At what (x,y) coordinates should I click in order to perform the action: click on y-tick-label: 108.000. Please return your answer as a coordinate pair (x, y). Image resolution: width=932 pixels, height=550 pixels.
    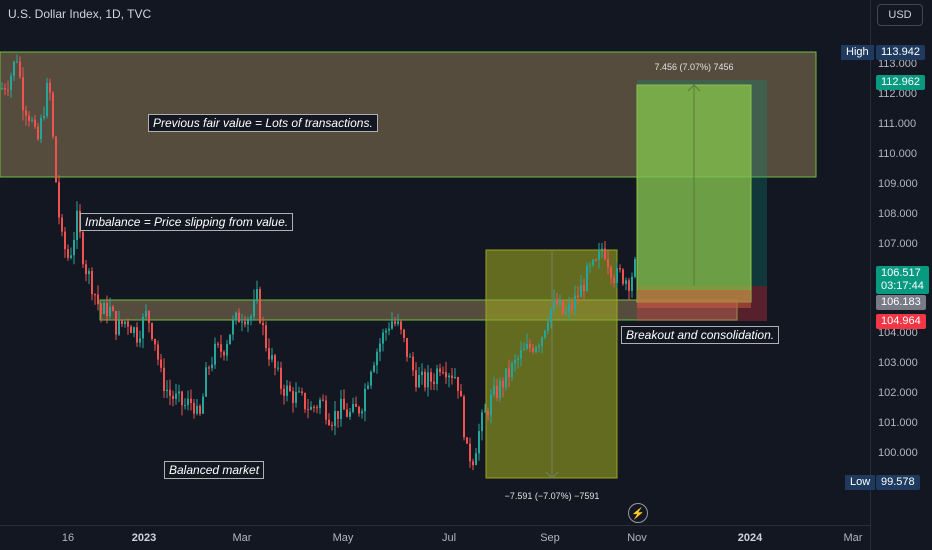
    Looking at the image, I should click on (898, 213).